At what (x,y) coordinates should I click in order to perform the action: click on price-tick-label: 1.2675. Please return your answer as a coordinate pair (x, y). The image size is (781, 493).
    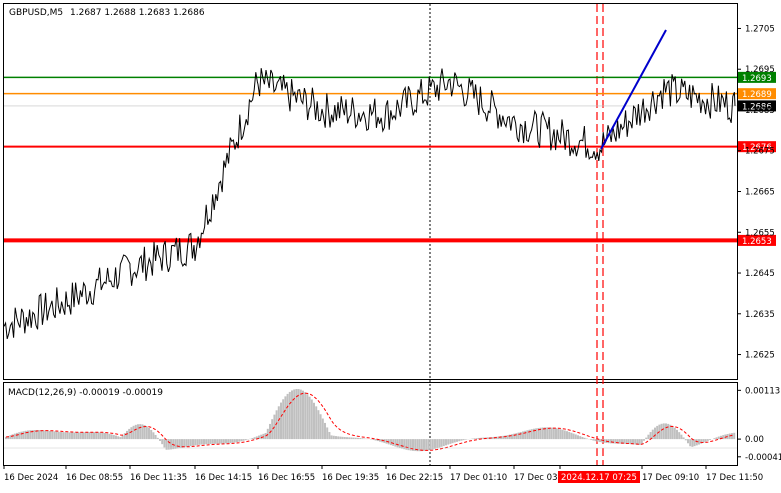
    Looking at the image, I should click on (760, 152).